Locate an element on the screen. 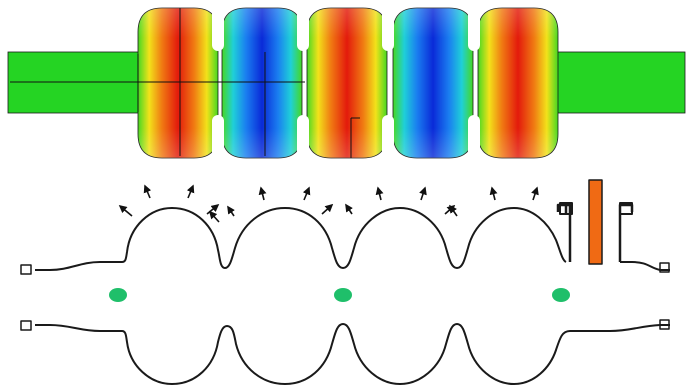 The width and height of the screenshot is (694, 391). coupler is located at coordinates (595, 222).